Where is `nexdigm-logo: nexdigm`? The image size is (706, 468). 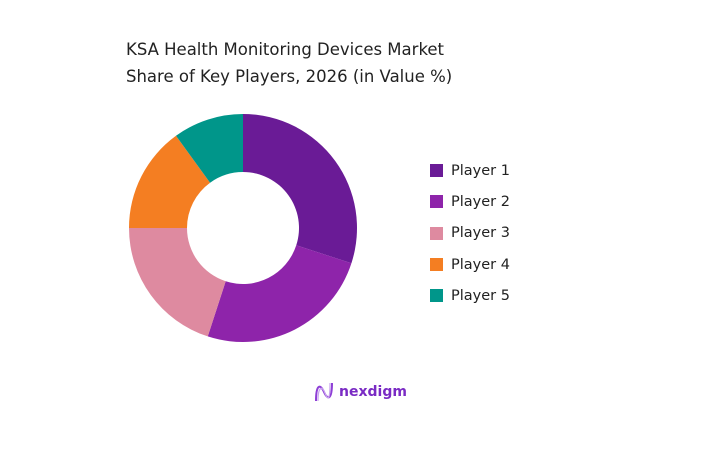 nexdigm-logo: nexdigm is located at coordinates (360, 392).